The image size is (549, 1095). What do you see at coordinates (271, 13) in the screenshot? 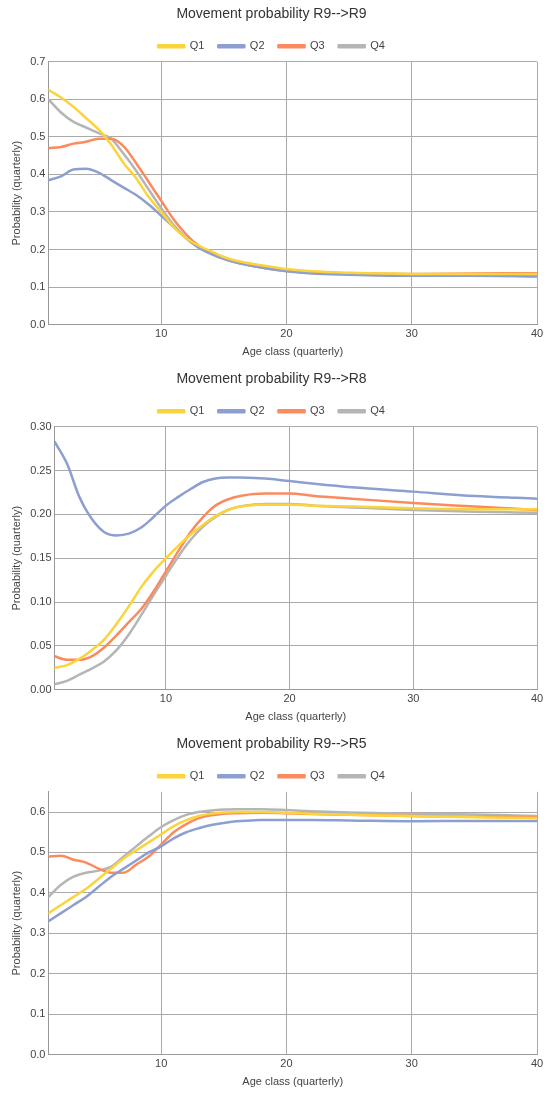
I see `chart-title: Movement probability R9-->R9` at bounding box center [271, 13].